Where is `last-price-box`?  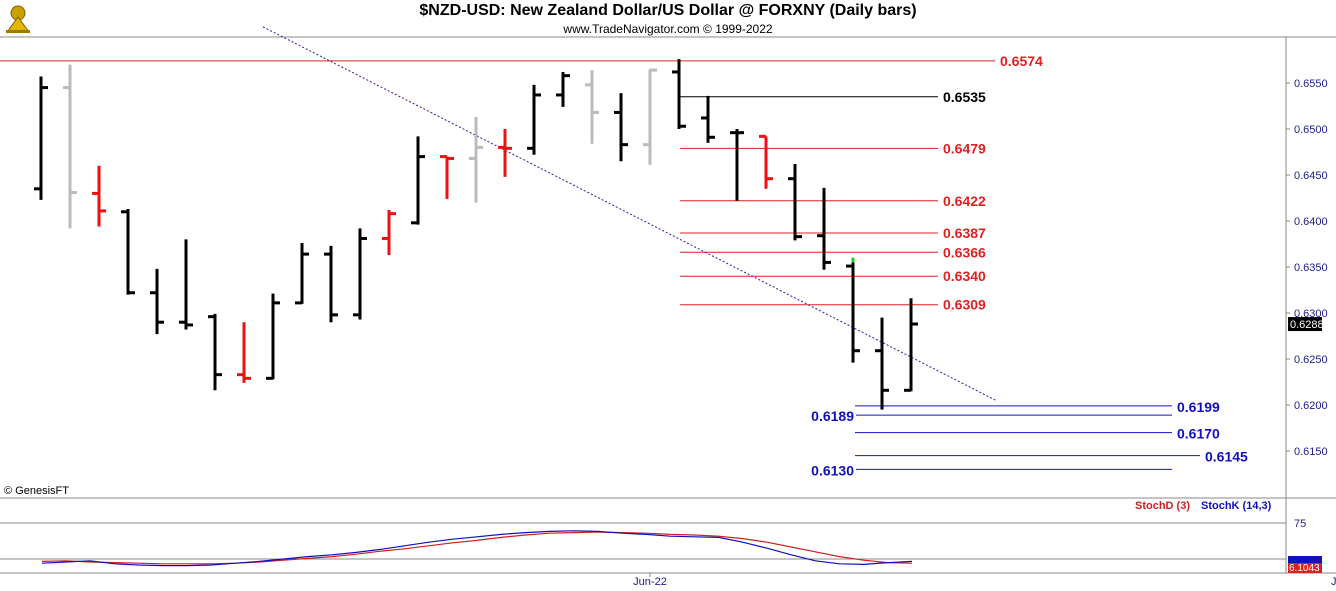 last-price-box is located at coordinates (1305, 324).